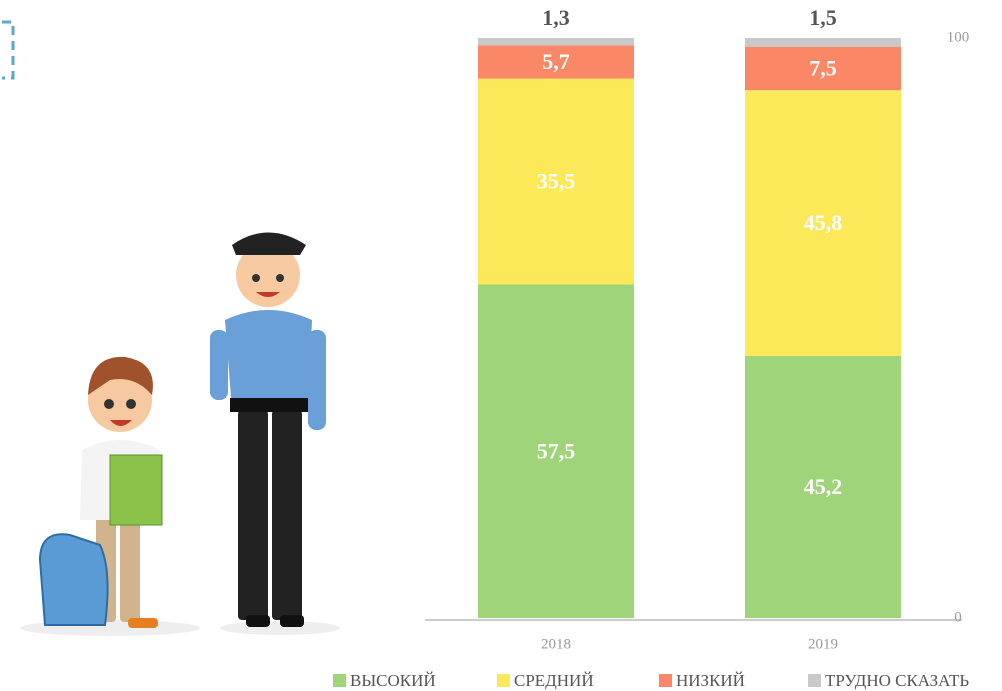 The height and width of the screenshot is (691, 1002). I want to click on x-tick-label: 2018, so click(556, 644).